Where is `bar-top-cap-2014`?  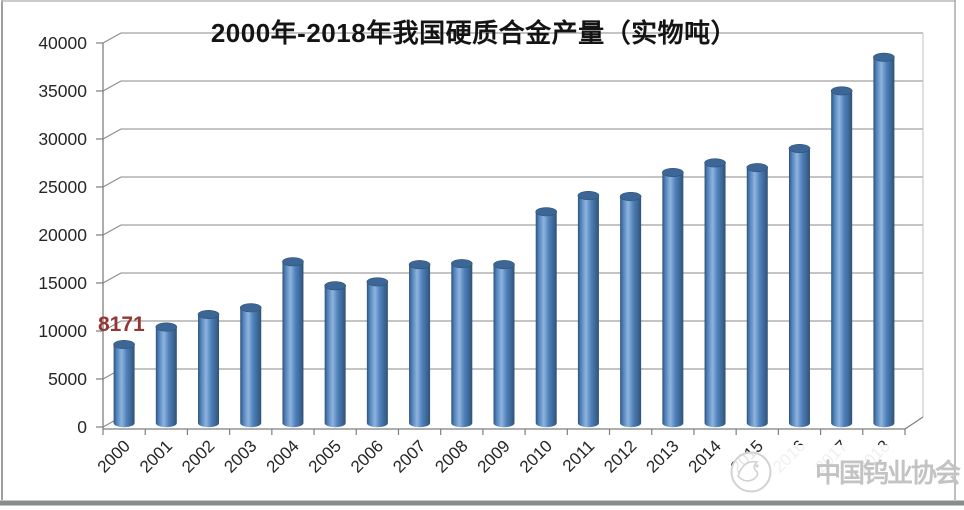 bar-top-cap-2014 is located at coordinates (715, 163).